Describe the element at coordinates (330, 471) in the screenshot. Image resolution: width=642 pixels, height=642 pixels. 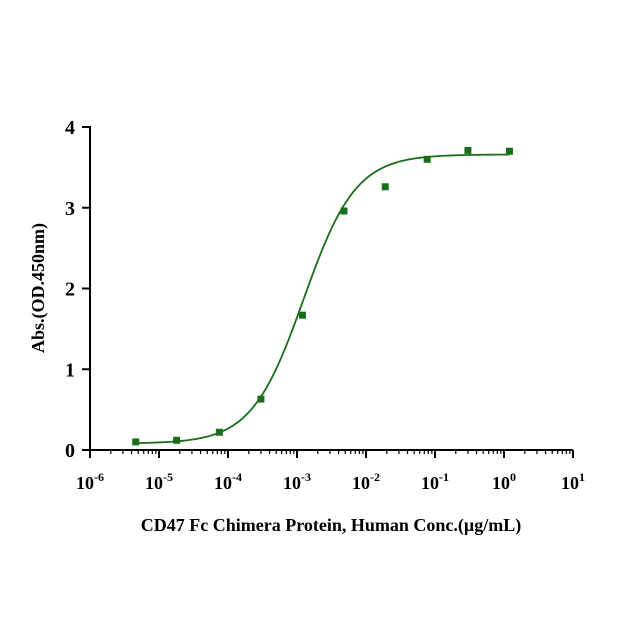
I see `x-axis-ticks: 10⁻⁶ 10⁻⁵ 10⁻⁴ 10⁻³ 10⁻² 10⁻¹ 10⁰ 10¹` at that location.